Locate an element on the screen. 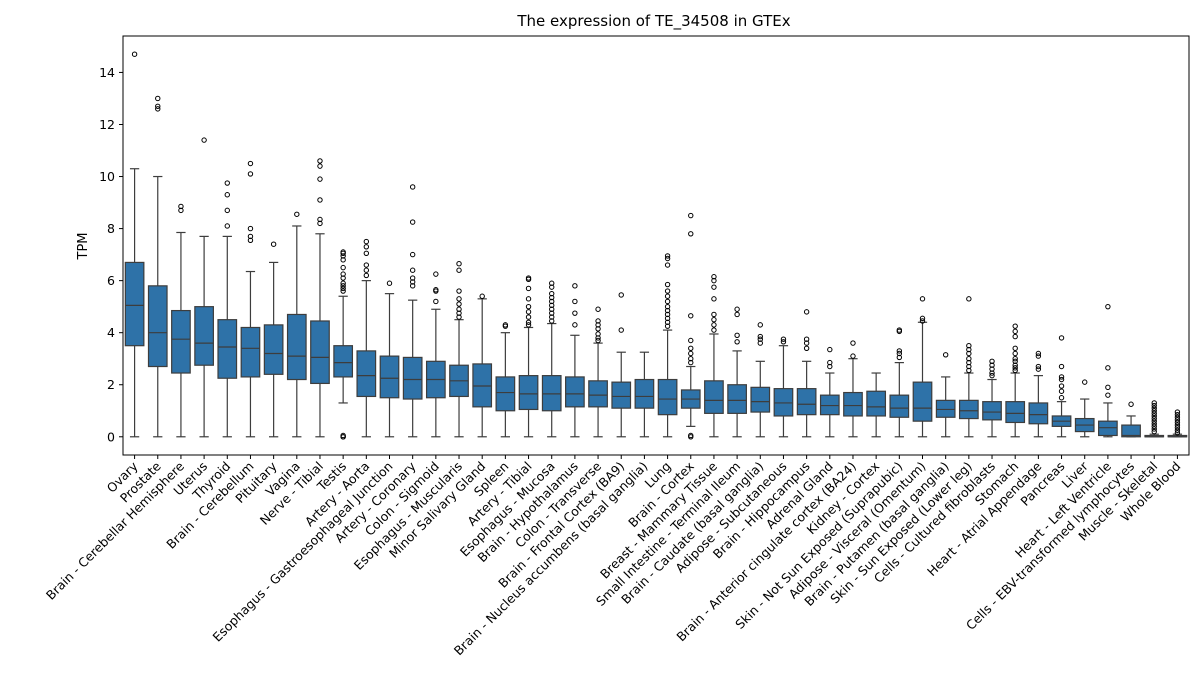 This screenshot has height=700, width=1200. y-tick-label: 14 is located at coordinates (107, 72).